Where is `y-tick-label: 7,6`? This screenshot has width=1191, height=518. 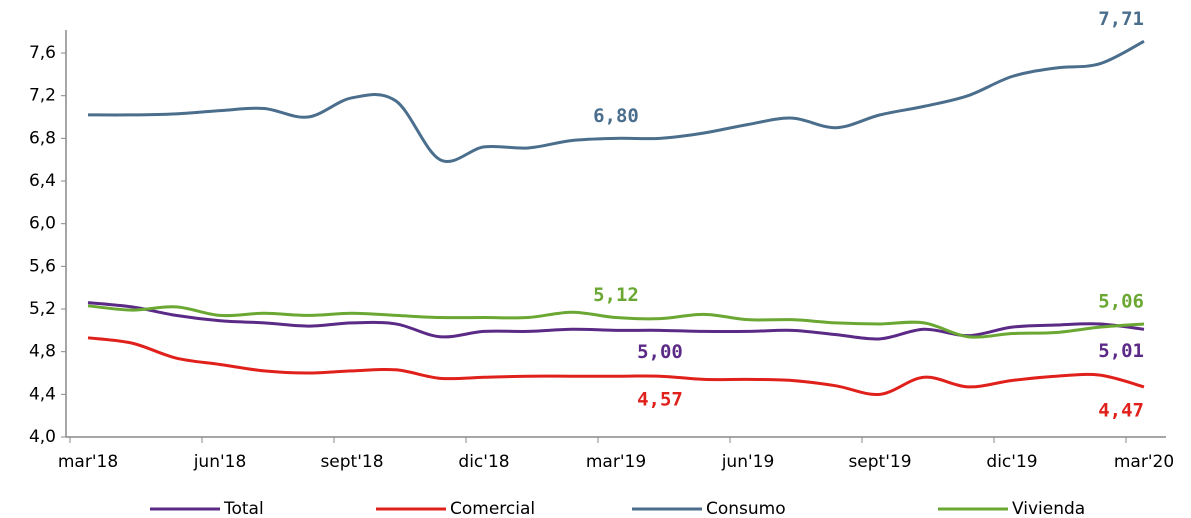 y-tick-label: 7,6 is located at coordinates (42, 53).